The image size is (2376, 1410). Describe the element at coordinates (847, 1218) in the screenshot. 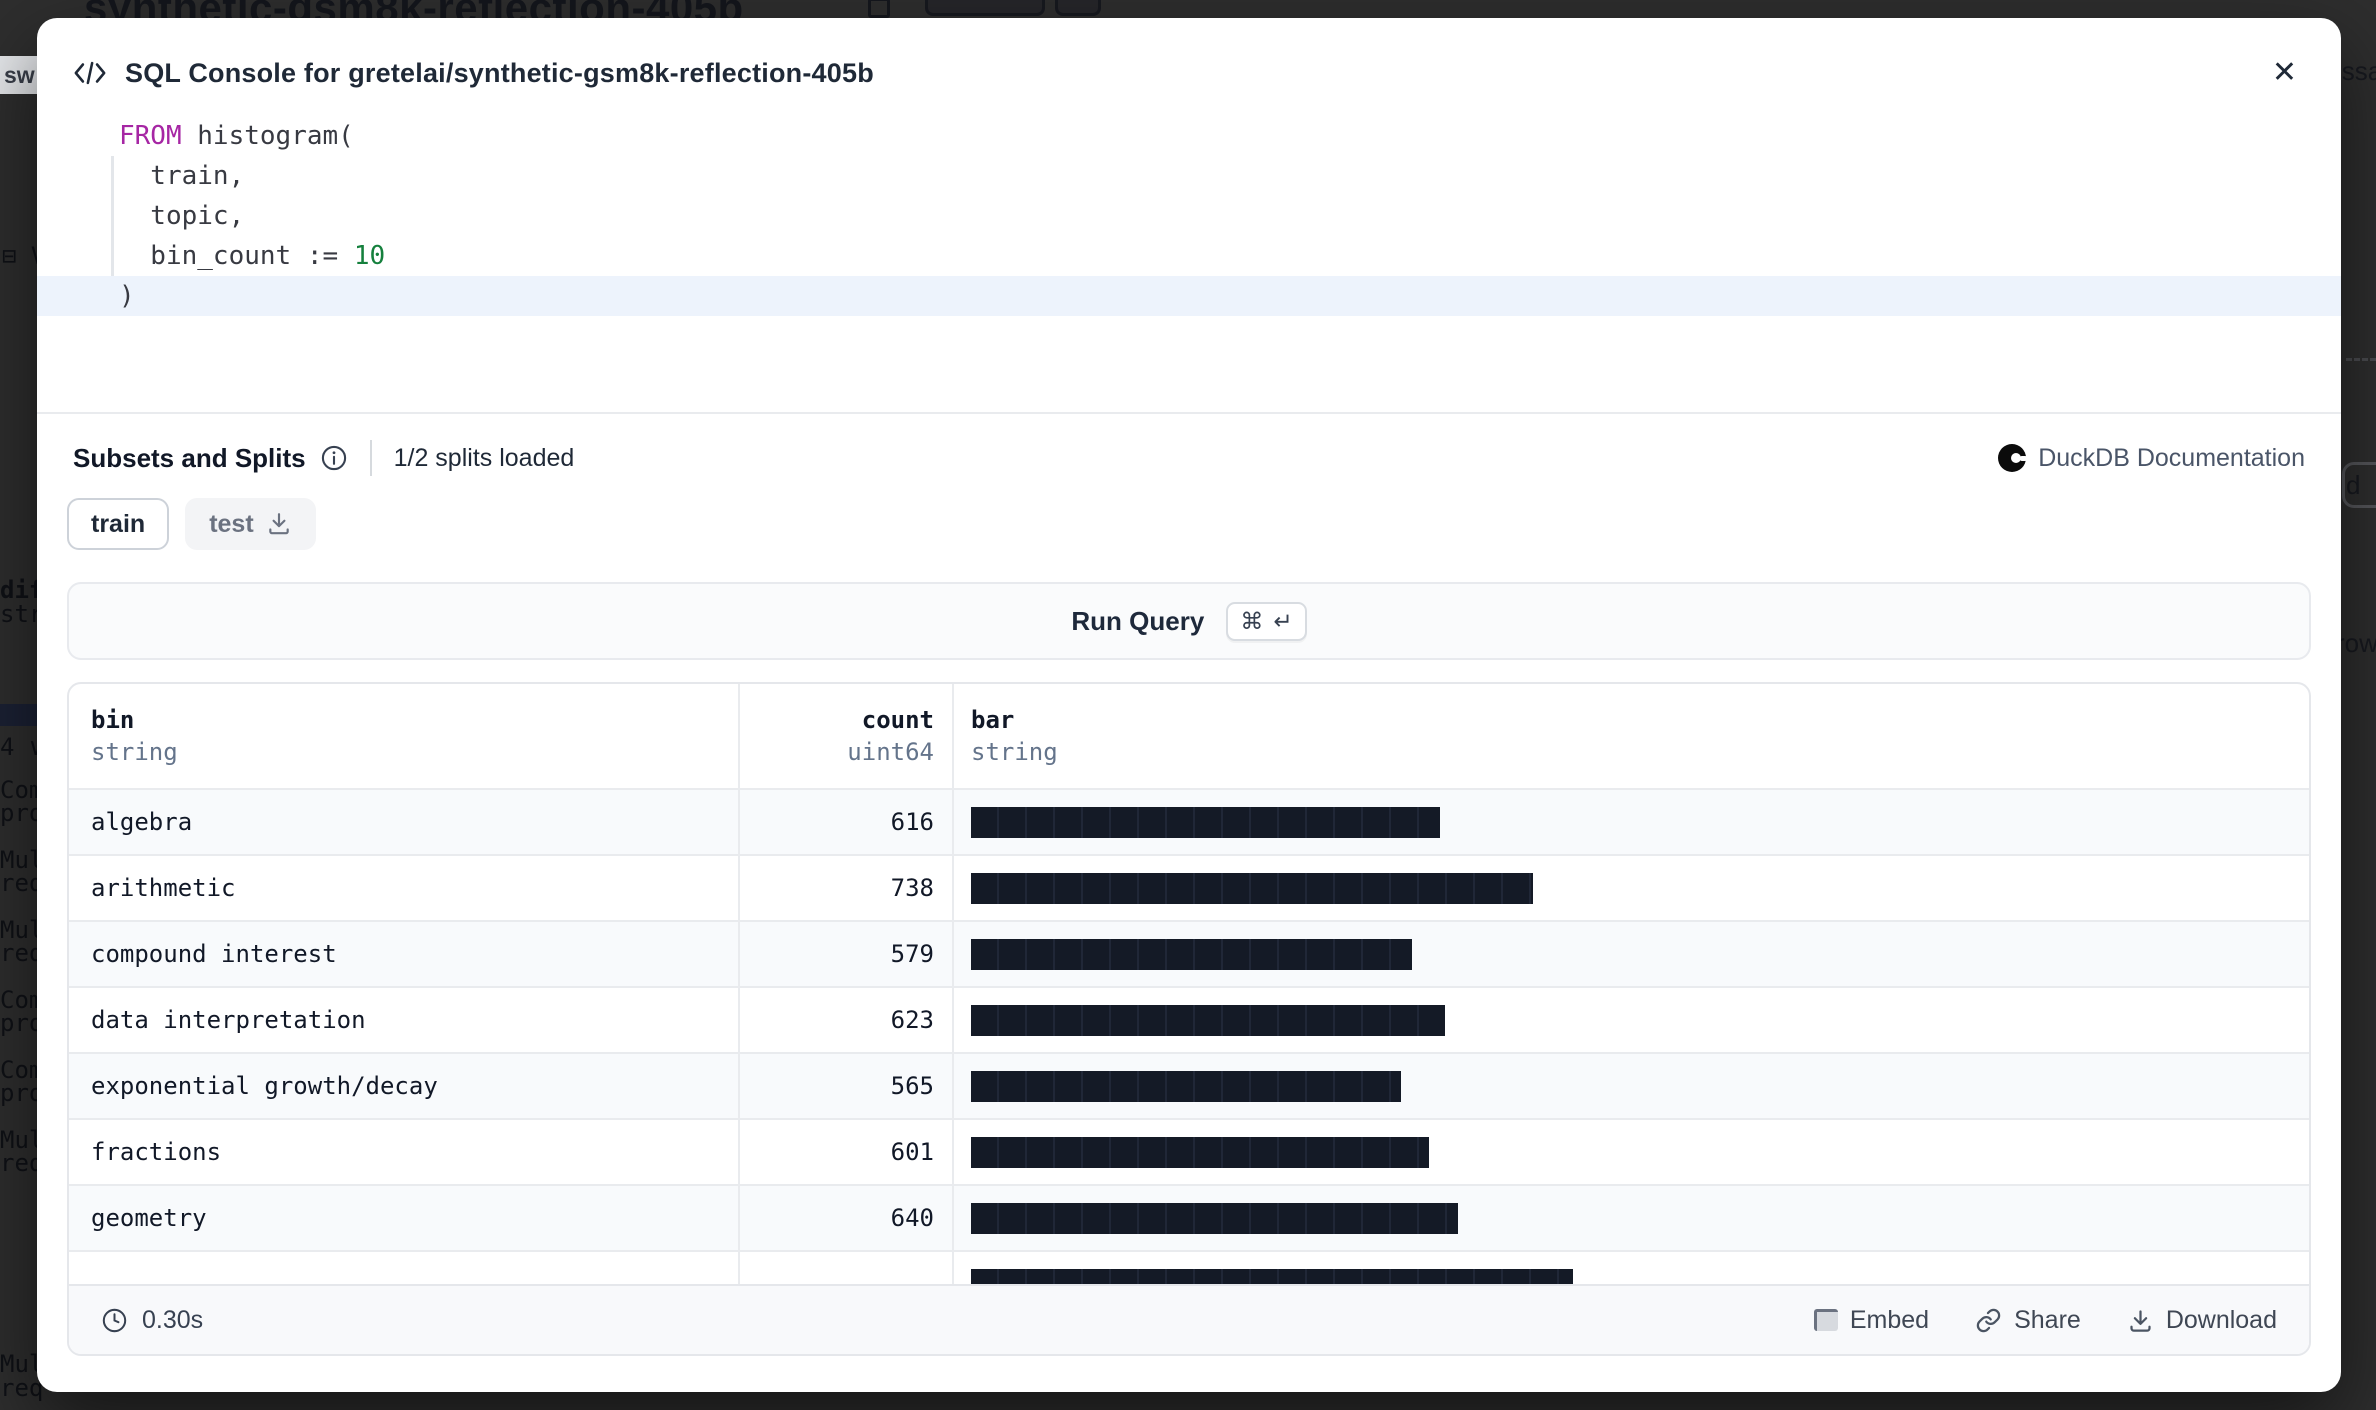

I see `cell-count: 640` at that location.